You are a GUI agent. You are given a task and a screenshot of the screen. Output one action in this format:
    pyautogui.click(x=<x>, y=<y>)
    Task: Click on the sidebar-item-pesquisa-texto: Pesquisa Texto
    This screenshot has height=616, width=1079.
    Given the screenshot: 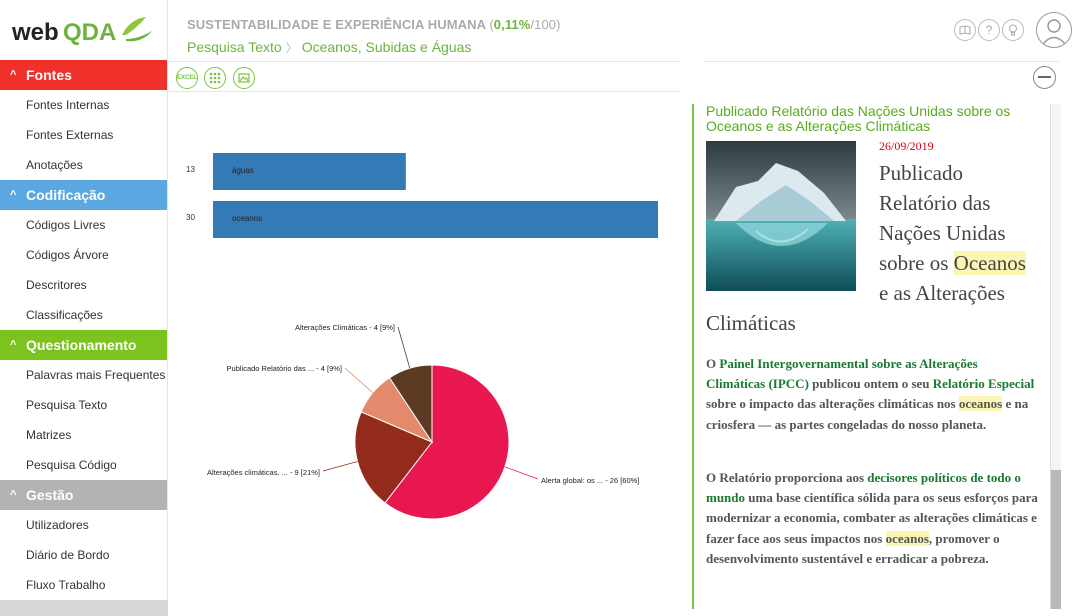 What is the action you would take?
    pyautogui.click(x=67, y=405)
    